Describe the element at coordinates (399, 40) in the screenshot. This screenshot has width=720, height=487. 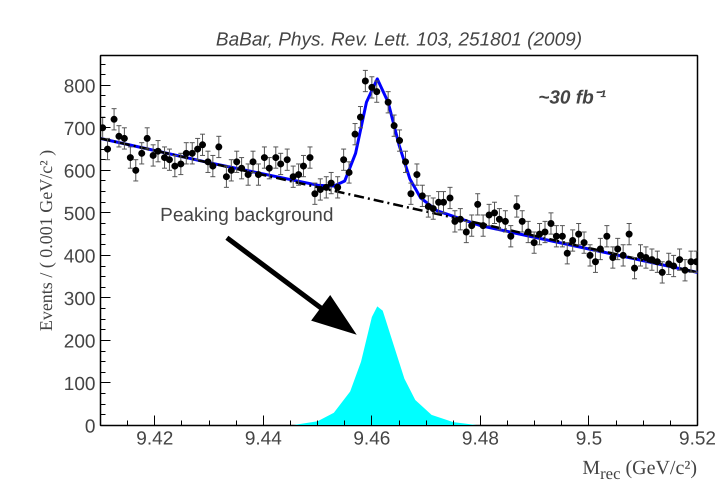
I see `chart-title: BaBar, Phys. Rev. Lett. 103, 251801 (2009)` at that location.